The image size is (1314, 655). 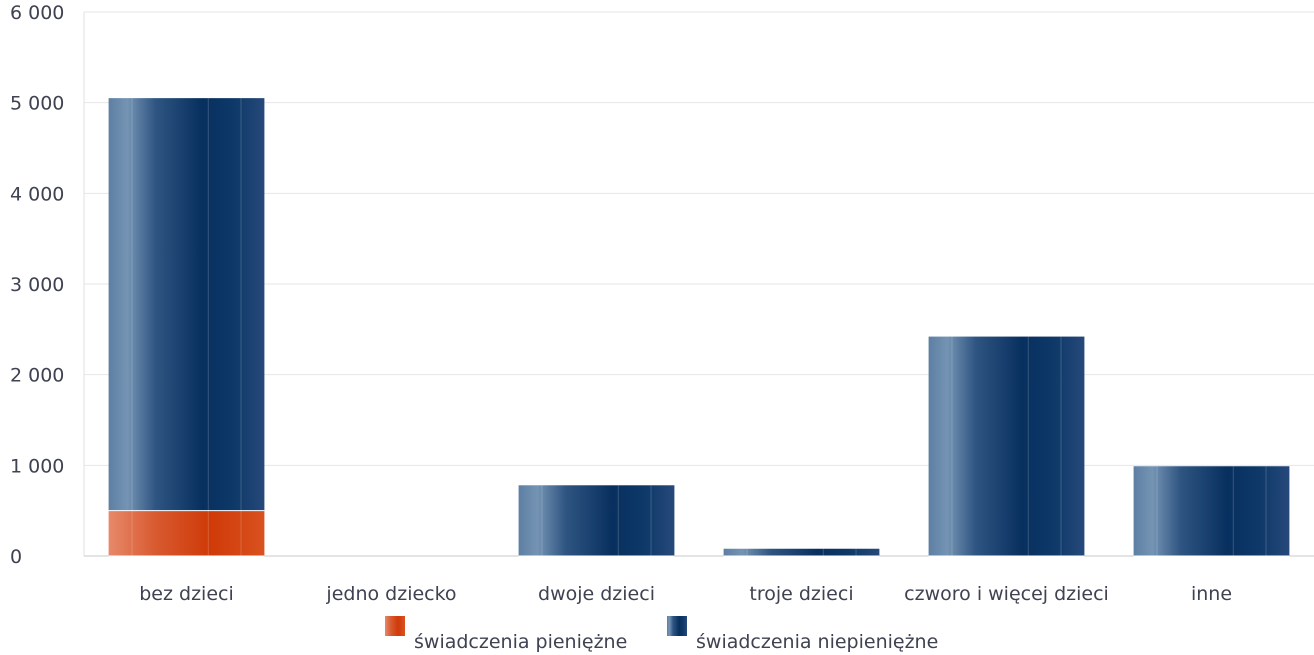 I want to click on y-tick-label: 3 000, so click(x=37, y=285).